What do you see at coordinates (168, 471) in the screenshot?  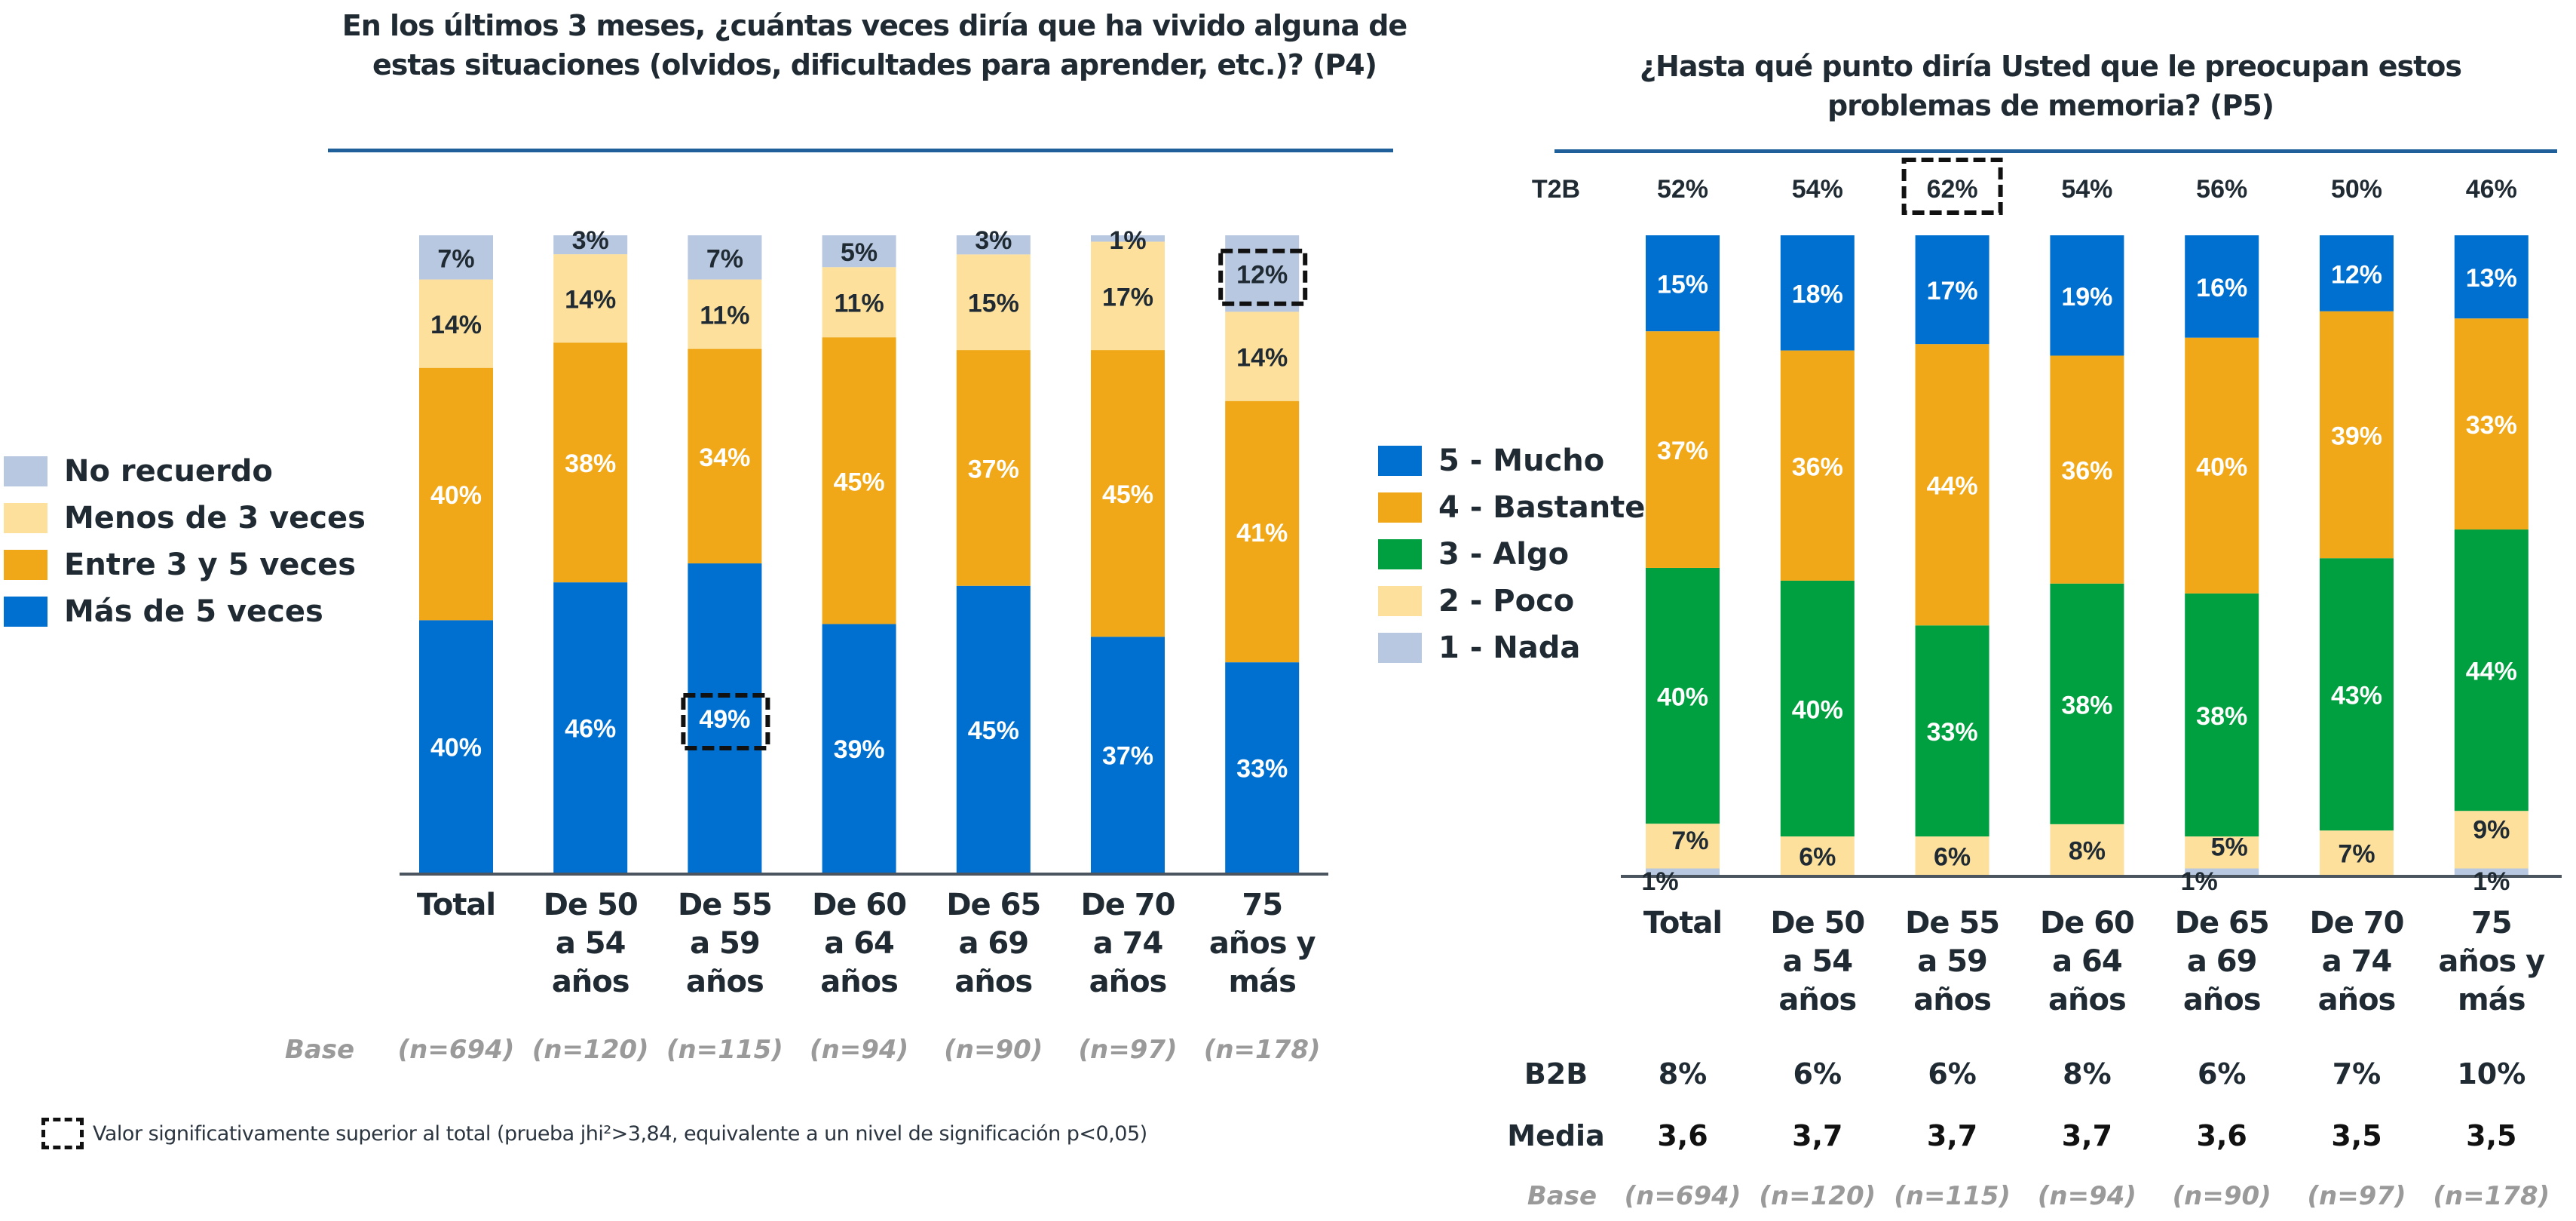 I see `legend-label: No recuerdo` at bounding box center [168, 471].